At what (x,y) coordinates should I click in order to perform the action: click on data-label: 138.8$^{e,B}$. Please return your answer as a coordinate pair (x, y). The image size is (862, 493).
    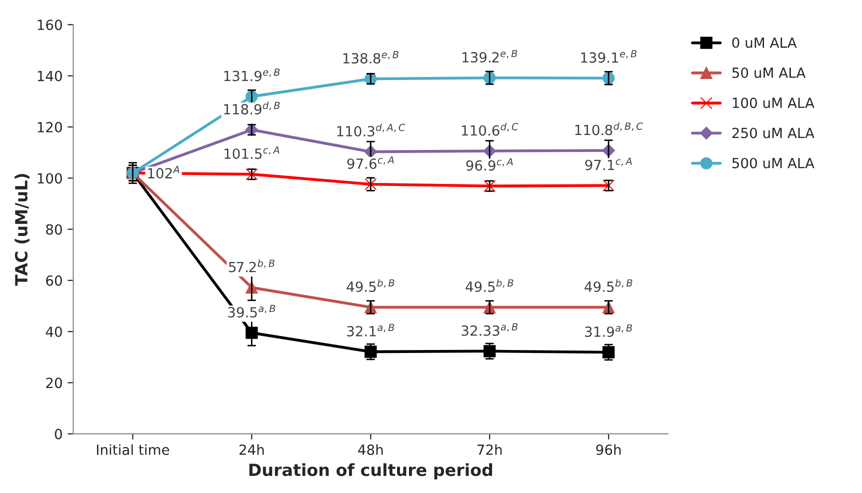
    Looking at the image, I should click on (370, 57).